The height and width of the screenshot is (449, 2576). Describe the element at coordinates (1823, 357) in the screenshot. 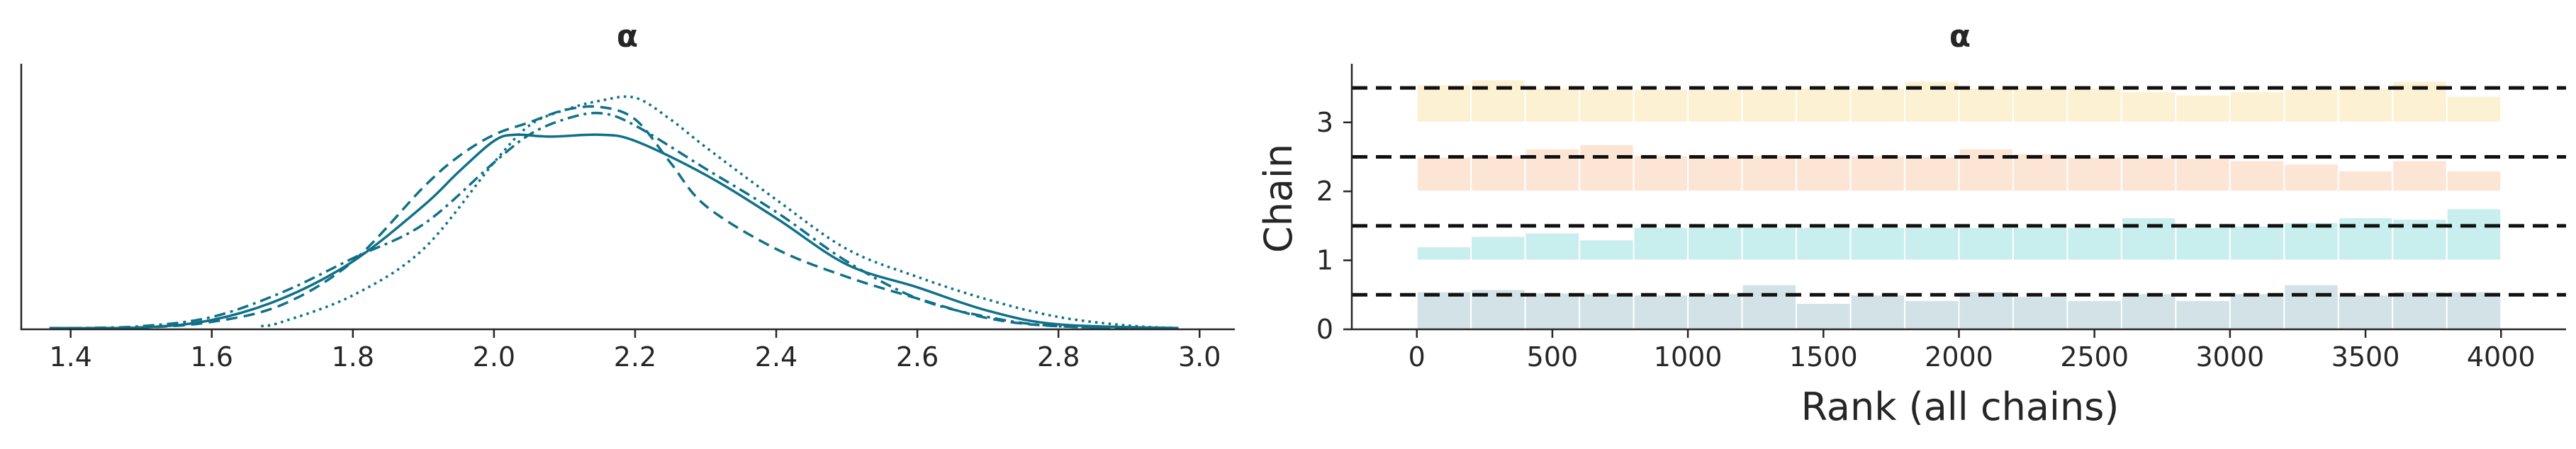

I see `rank-x-tick-label: 1500` at that location.